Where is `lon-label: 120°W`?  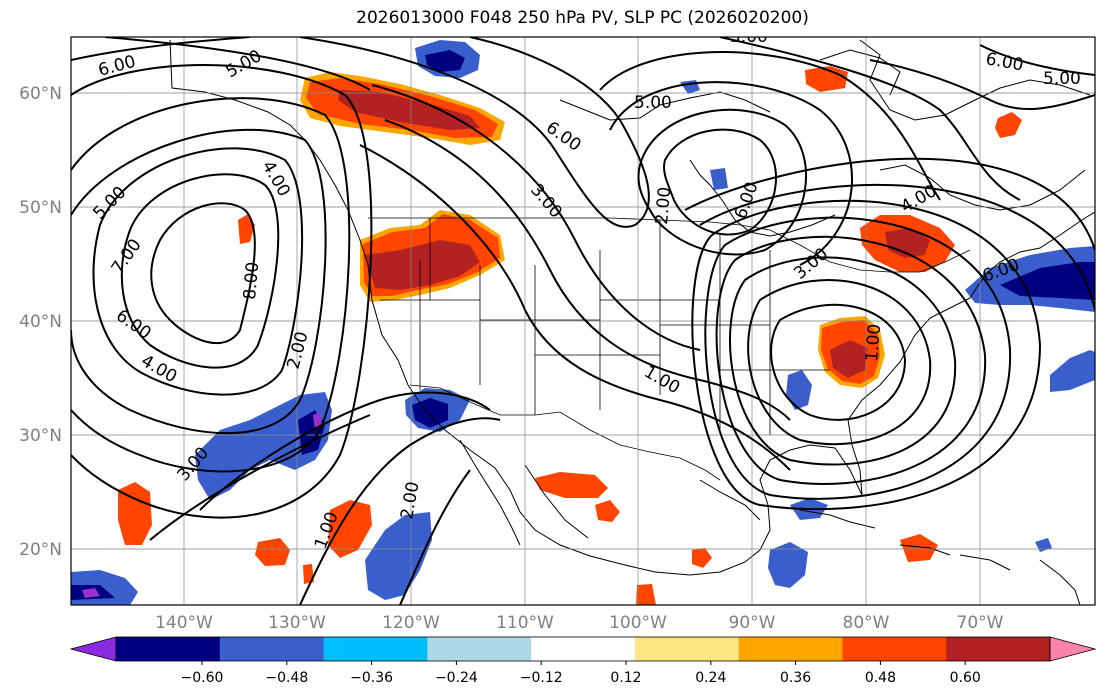
lon-label: 120°W is located at coordinates (411, 623).